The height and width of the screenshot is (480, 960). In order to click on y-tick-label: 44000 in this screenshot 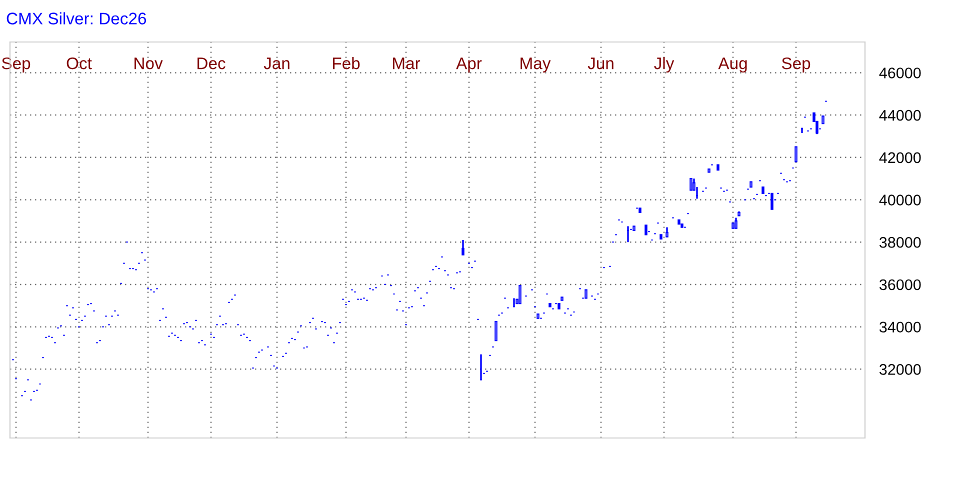, I will do `click(900, 115)`.